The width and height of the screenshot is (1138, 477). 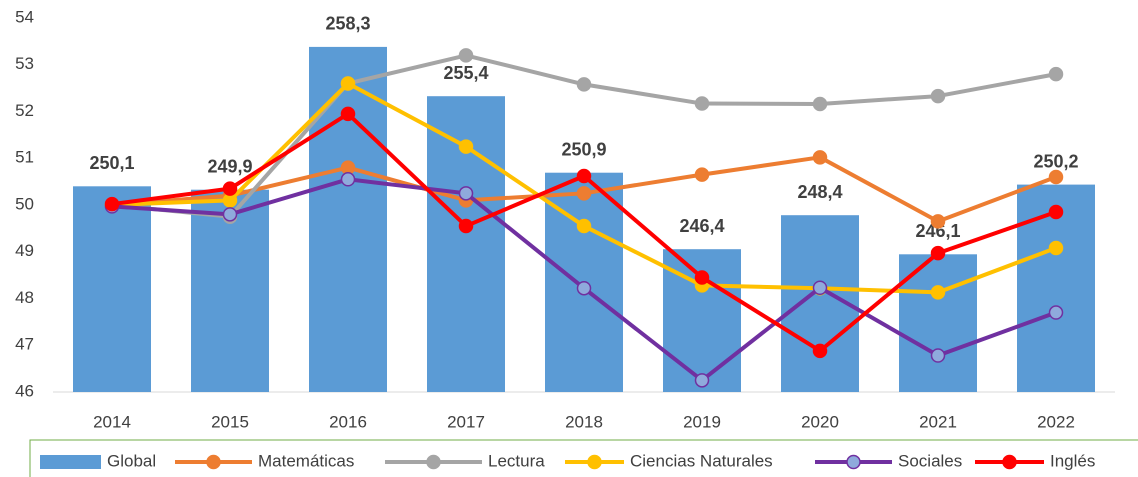 I want to click on x-tick-label: 2022, so click(x=1056, y=421).